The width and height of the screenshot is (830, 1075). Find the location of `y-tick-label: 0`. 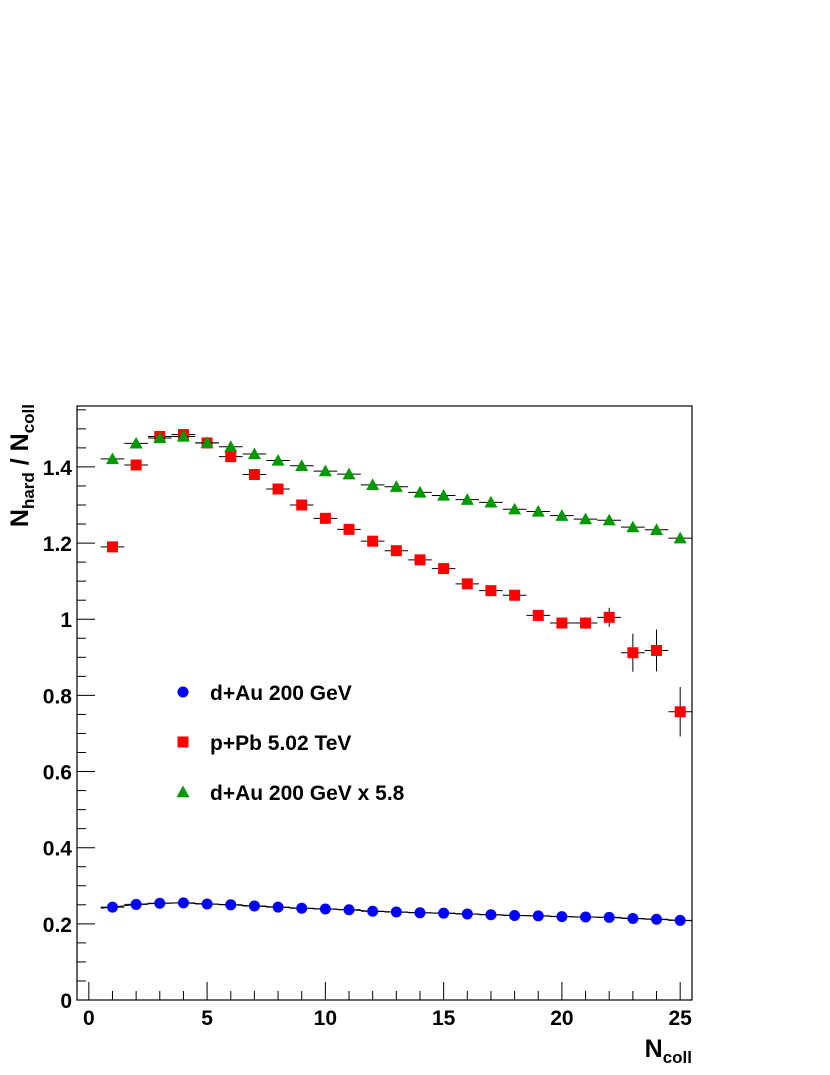

y-tick-label: 0 is located at coordinates (66, 1001).